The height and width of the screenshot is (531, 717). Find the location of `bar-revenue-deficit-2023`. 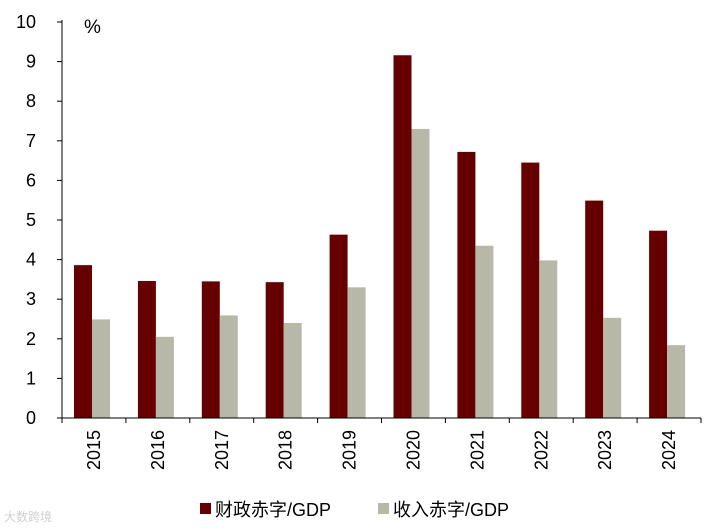

bar-revenue-deficit-2023 is located at coordinates (612, 367).